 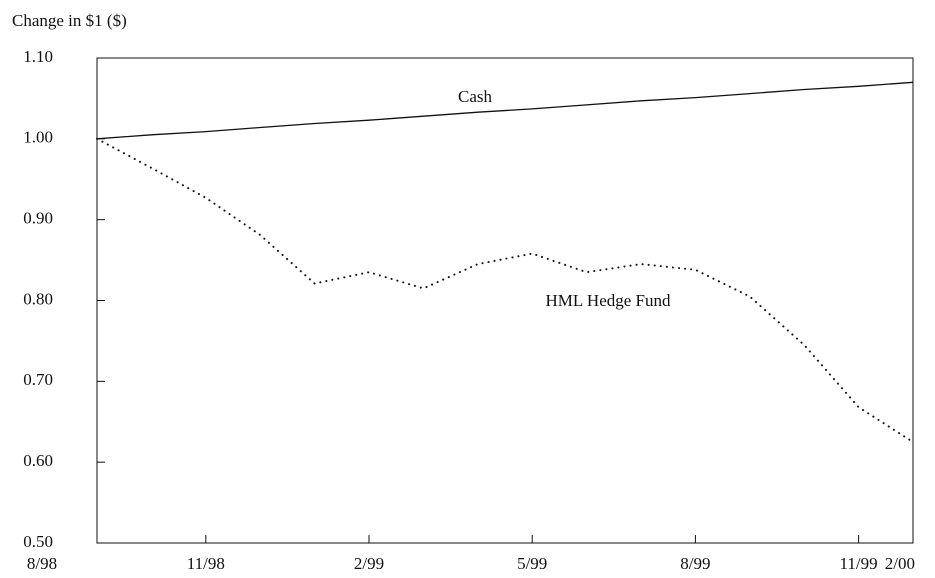 I want to click on x-tick-label: 2/99, so click(x=369, y=563).